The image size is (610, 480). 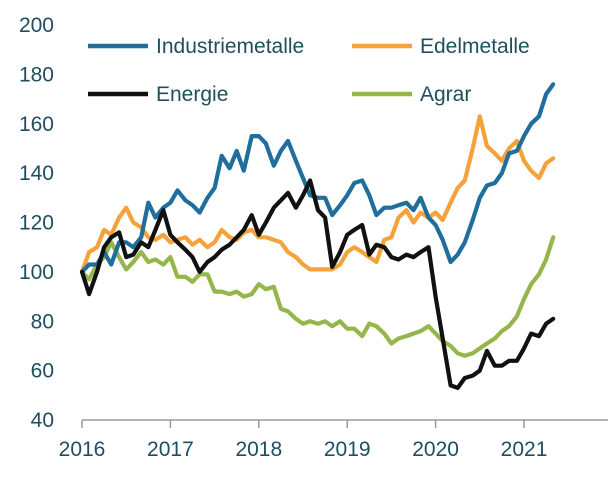 What do you see at coordinates (475, 46) in the screenshot?
I see `legend-label-edelmetalle: Edelmetalle` at bounding box center [475, 46].